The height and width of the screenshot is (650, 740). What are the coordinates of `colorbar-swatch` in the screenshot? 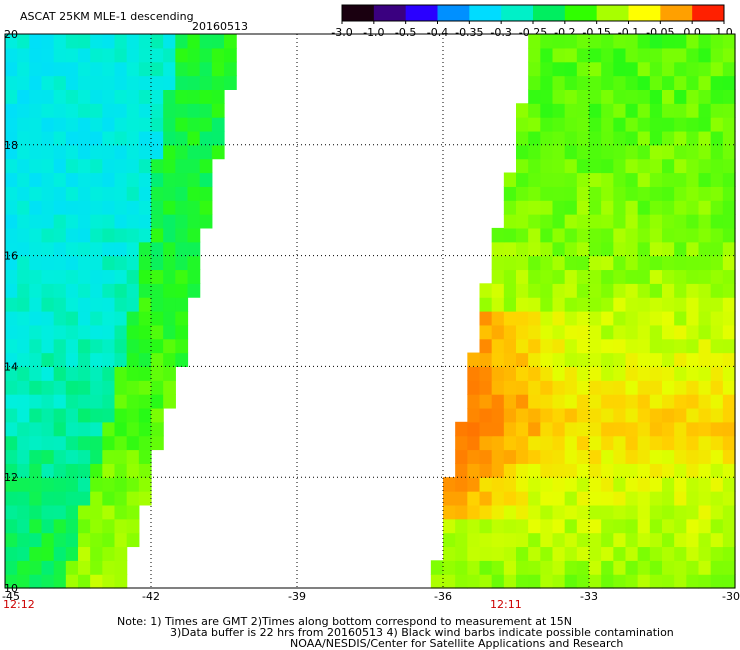 It's located at (485, 13).